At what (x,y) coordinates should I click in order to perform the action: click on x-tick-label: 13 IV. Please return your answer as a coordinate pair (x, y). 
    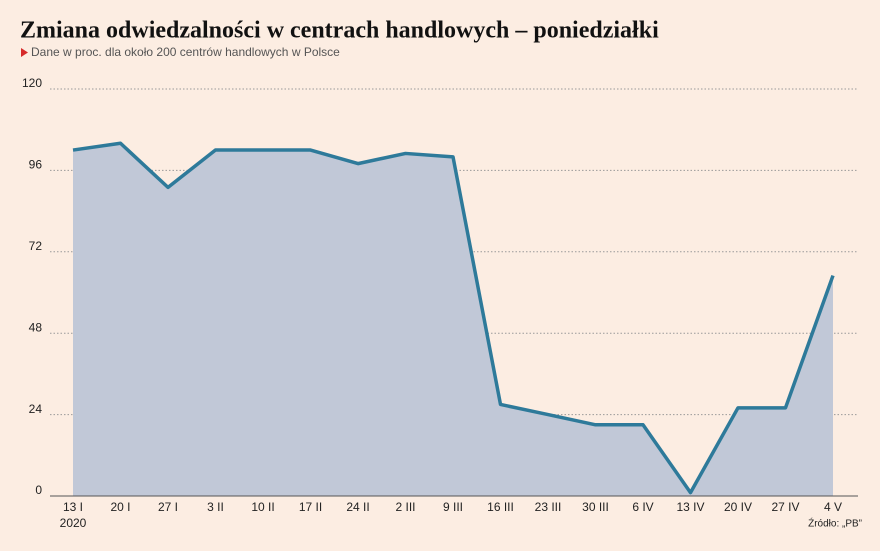
    Looking at the image, I should click on (690, 507).